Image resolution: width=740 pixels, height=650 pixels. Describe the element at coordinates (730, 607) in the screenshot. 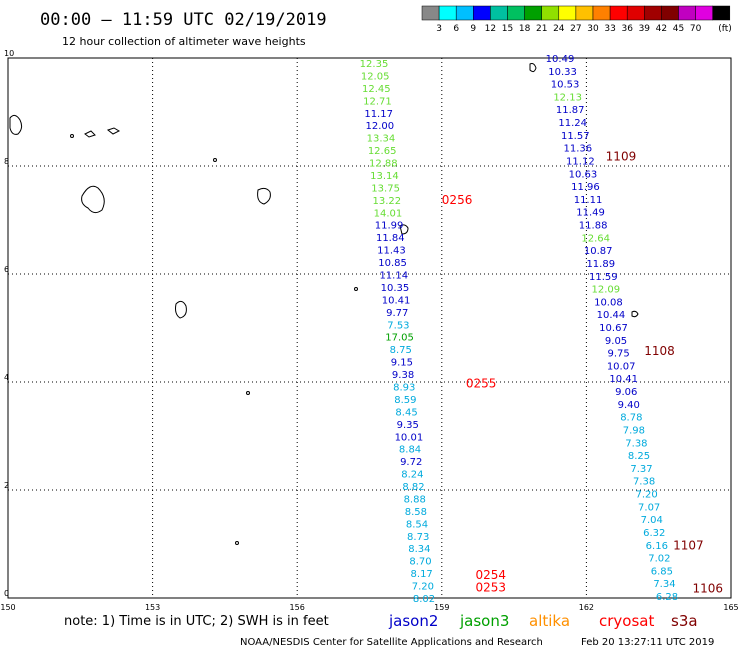

I see `x-tick-label: 165` at that location.